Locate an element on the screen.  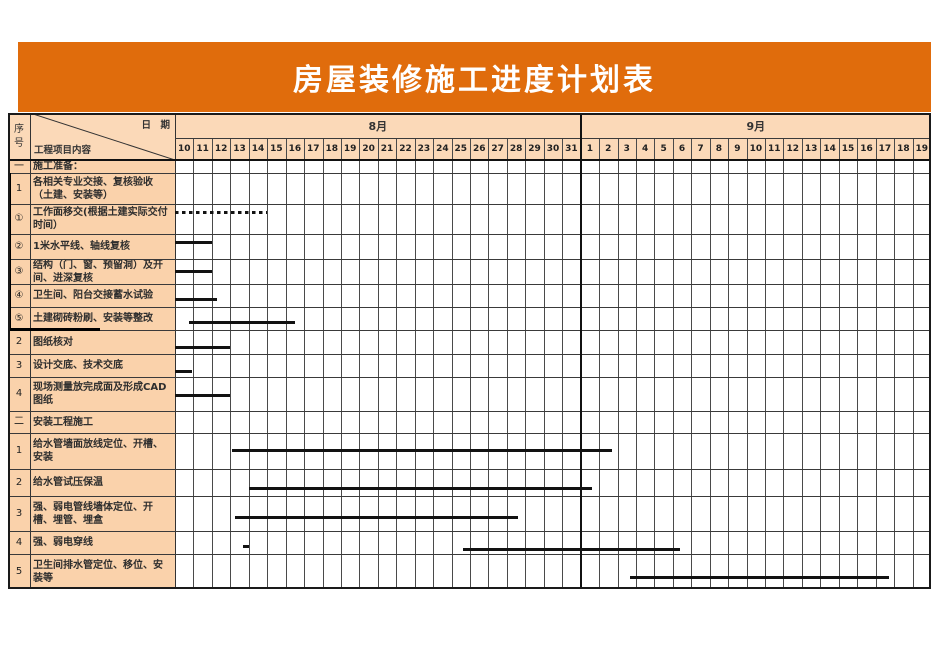
task-label-cell: 强、弱电管线墙体定位、开槽、埋管、埋盒 is located at coordinates (102, 513).